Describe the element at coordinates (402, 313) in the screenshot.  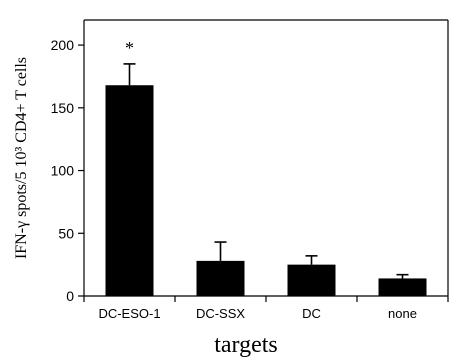
I see `x-tick-label: none` at that location.